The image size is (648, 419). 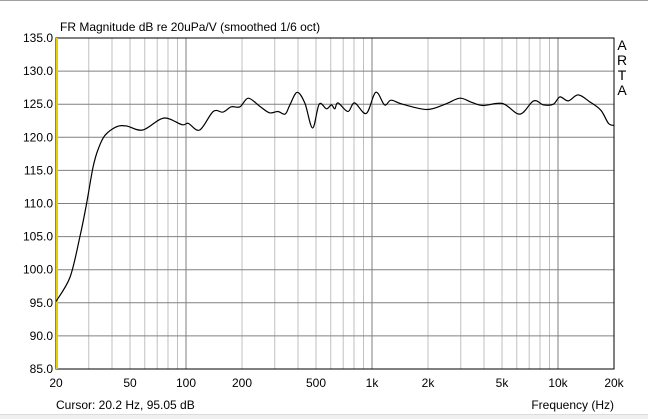 What do you see at coordinates (38, 38) in the screenshot?
I see `y-tick-label: 135.0` at bounding box center [38, 38].